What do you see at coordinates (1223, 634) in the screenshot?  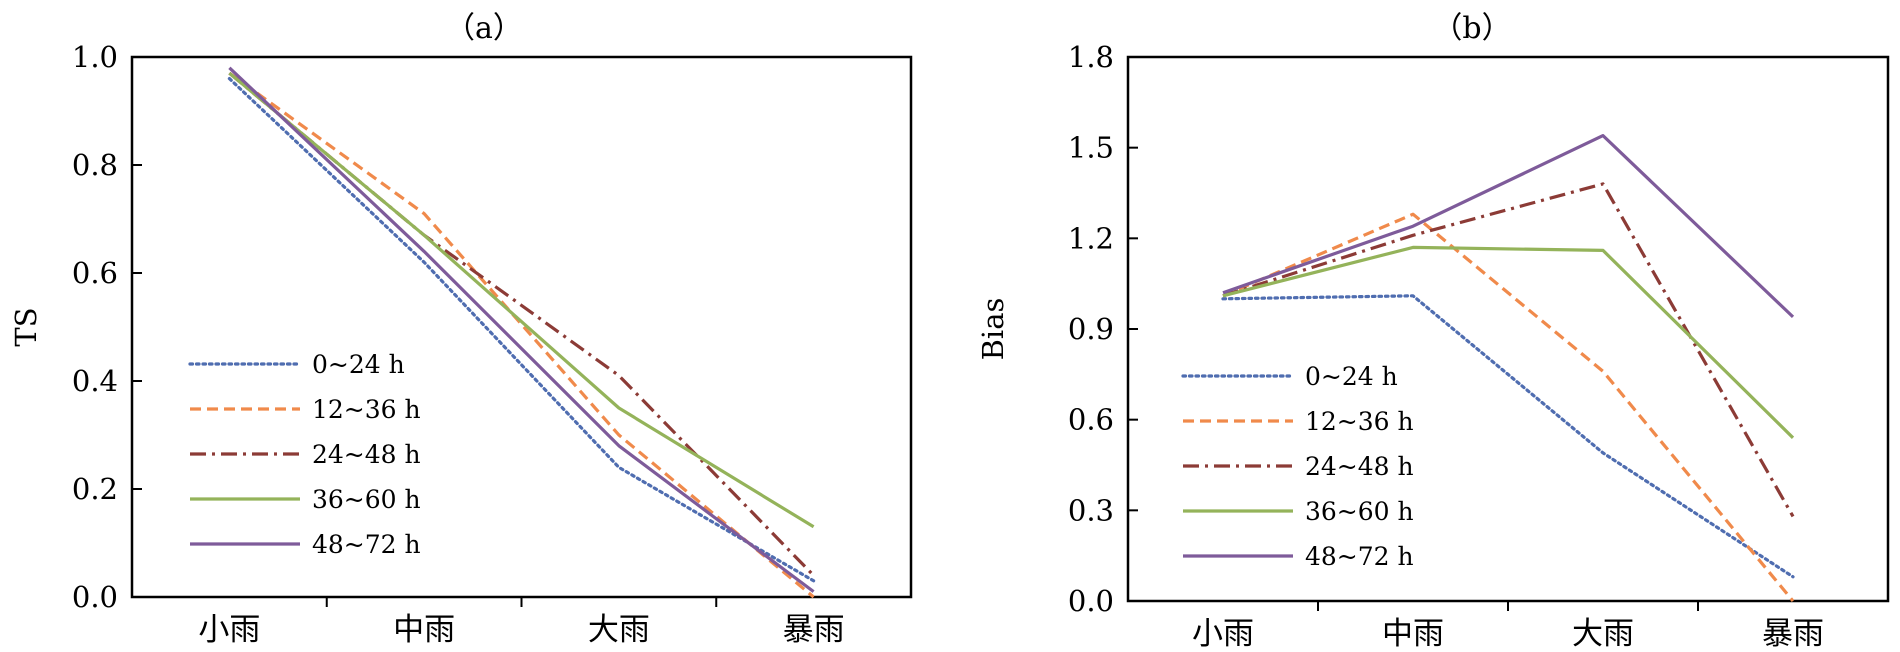 I see `x-tick-label-b: 小雨` at bounding box center [1223, 634].